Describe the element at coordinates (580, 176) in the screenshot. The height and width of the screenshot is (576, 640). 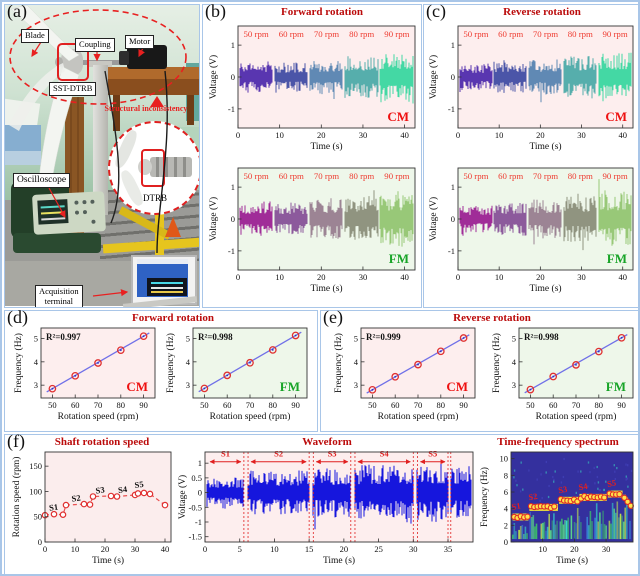
I see `svg-text: 80 rpm` at that location.